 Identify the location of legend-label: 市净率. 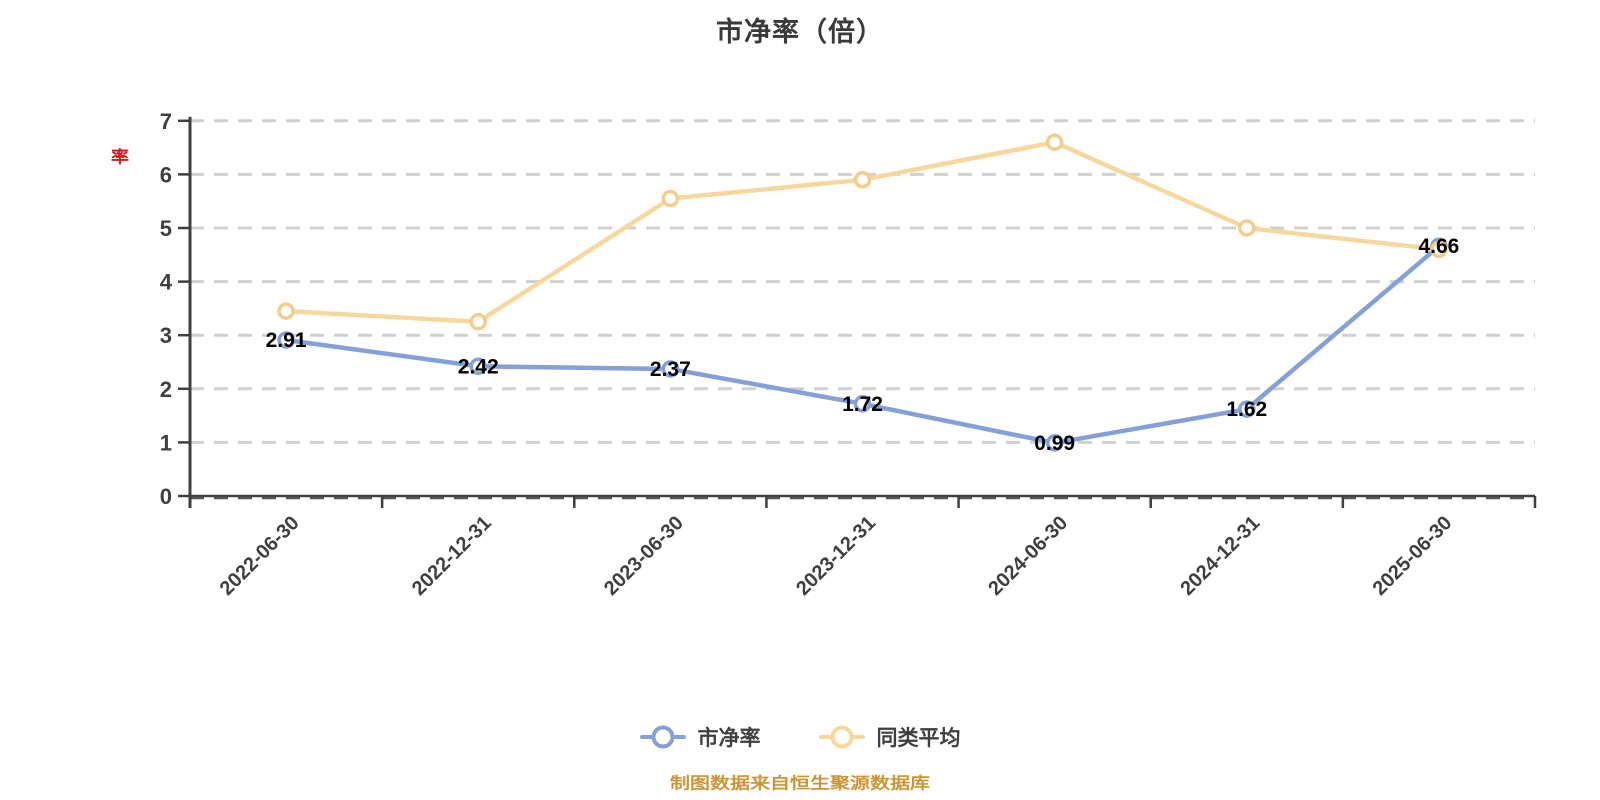
(729, 738).